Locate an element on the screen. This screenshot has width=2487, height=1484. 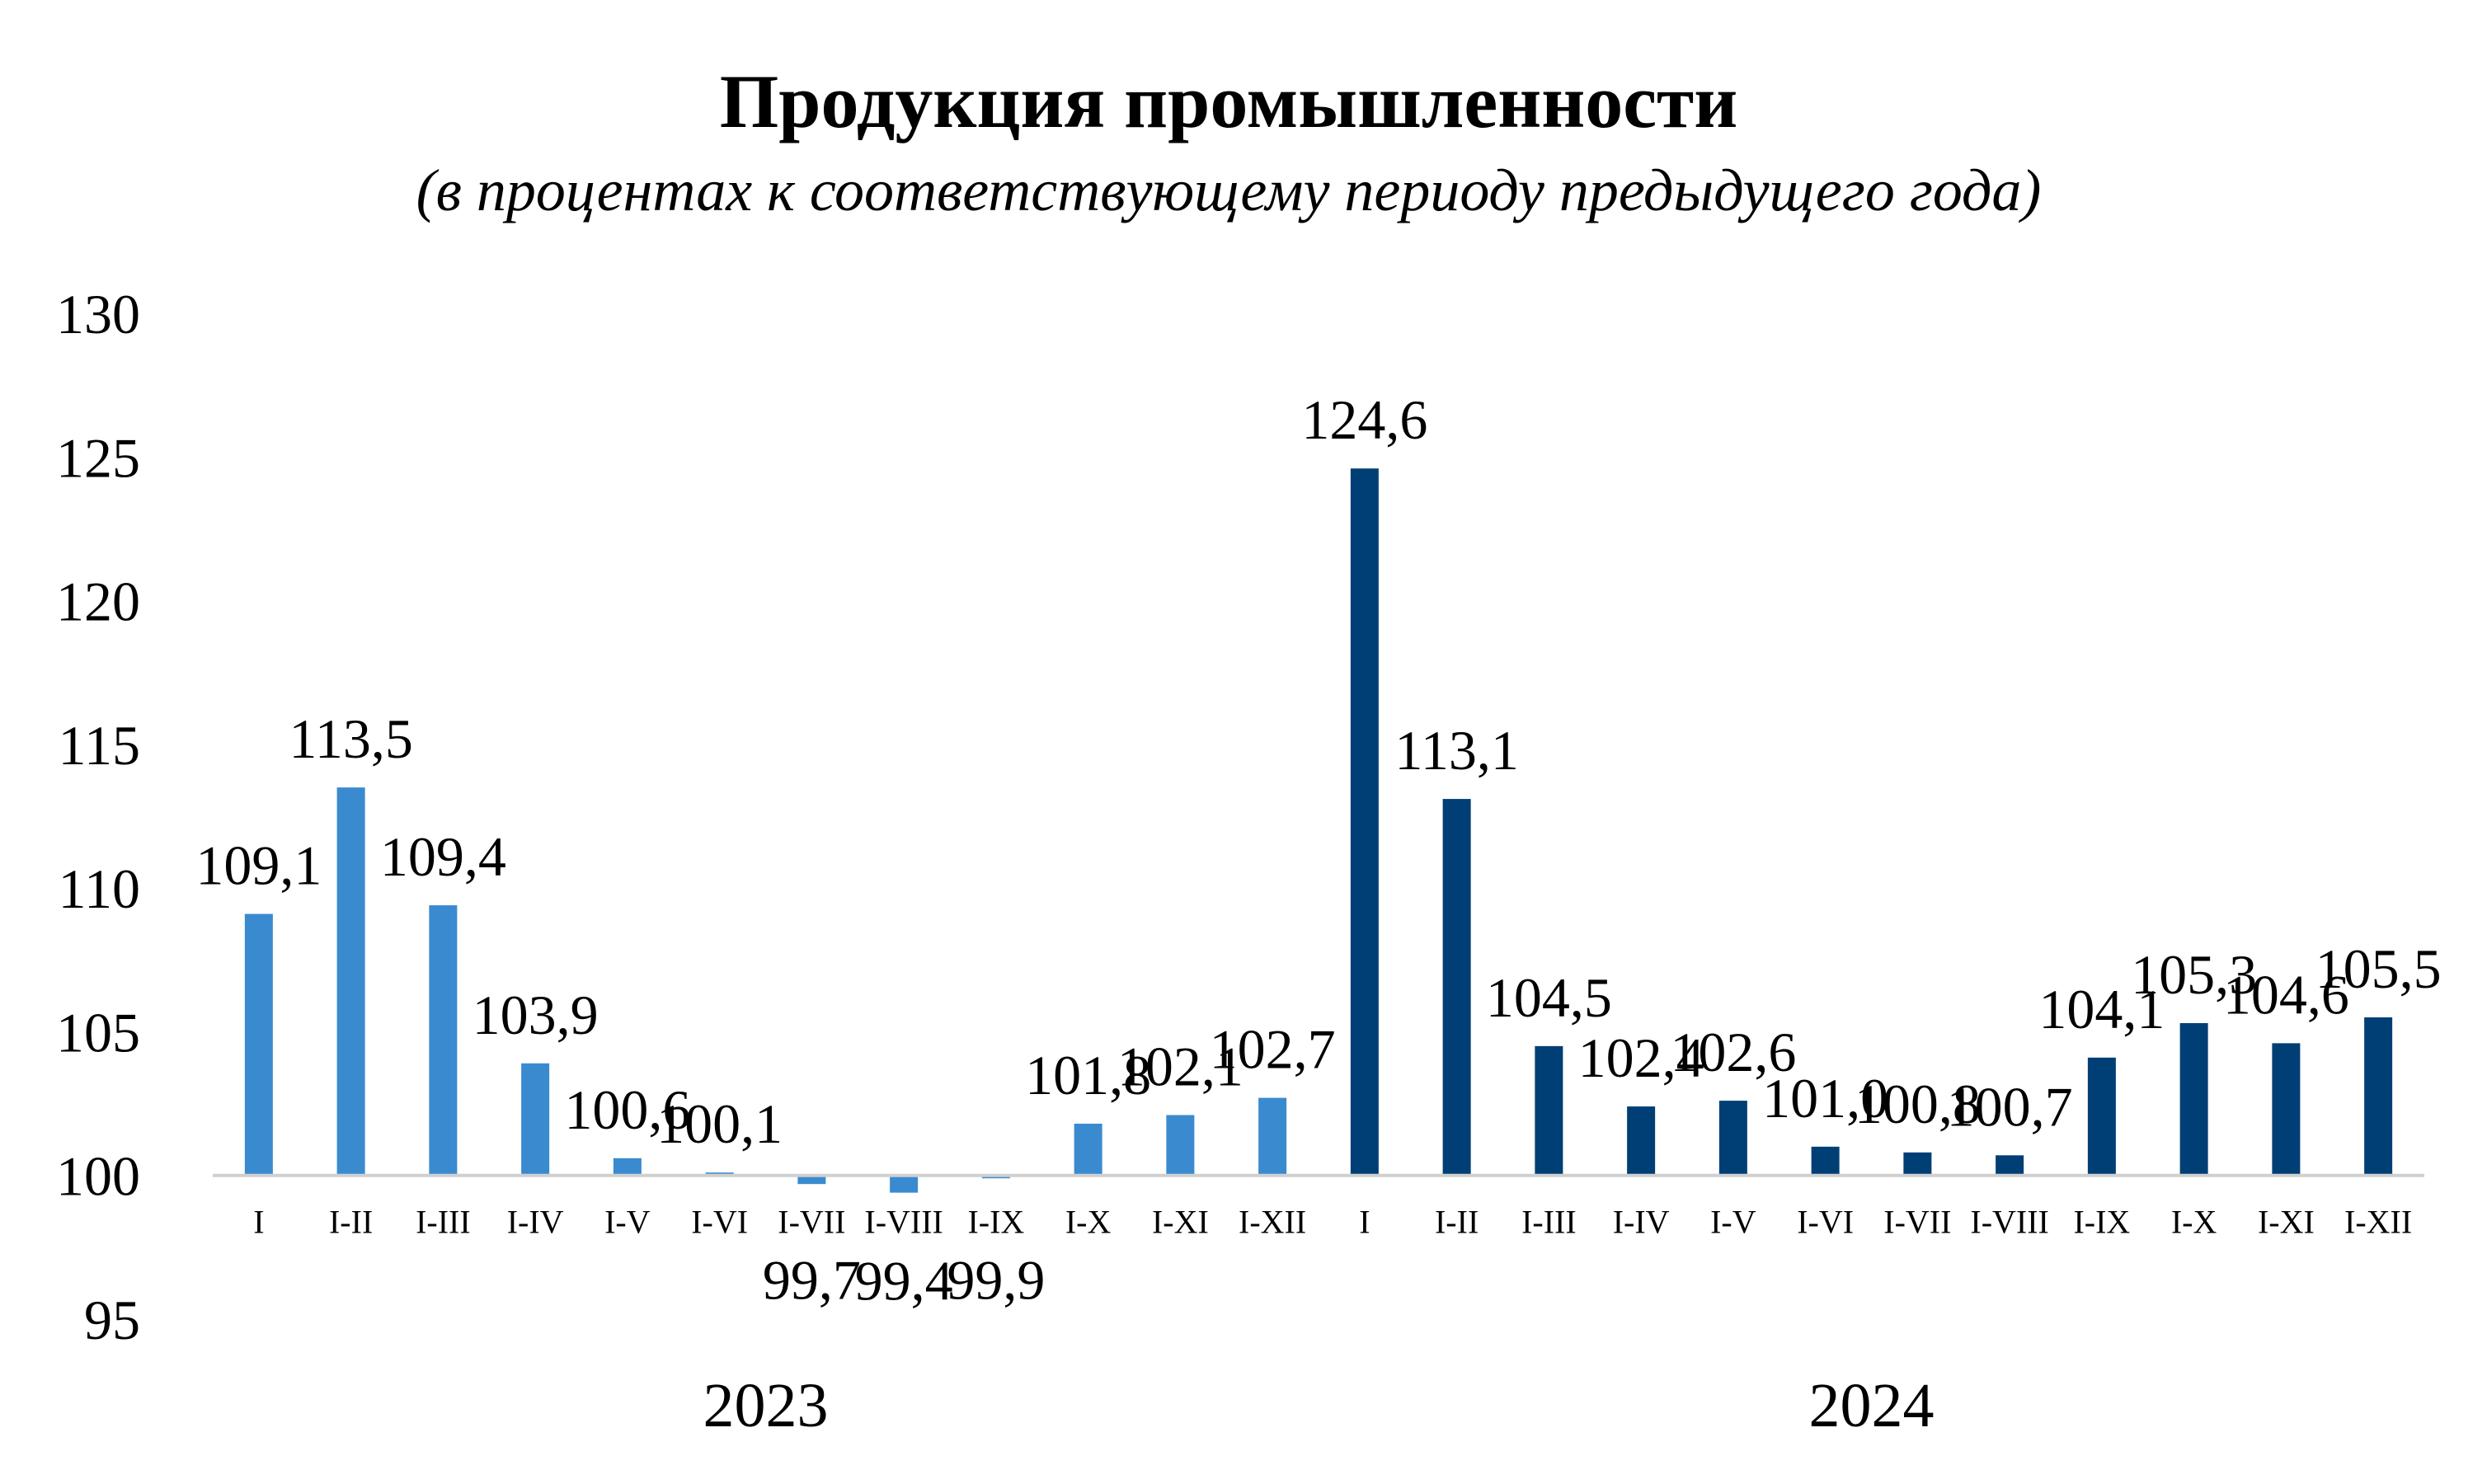
data-label: 104,5 is located at coordinates (1549, 997).